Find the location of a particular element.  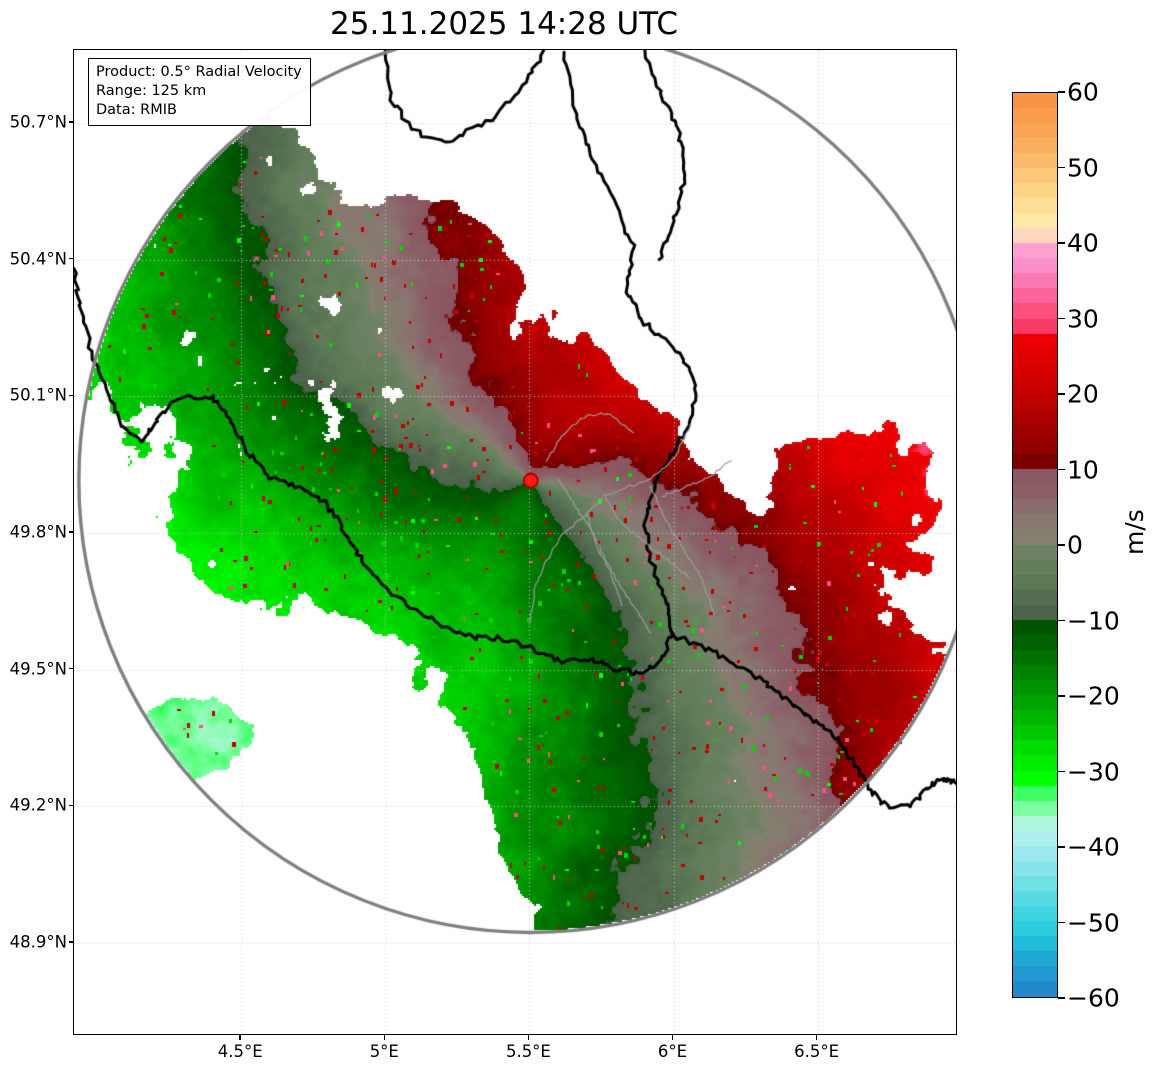

info-range: Range: 125 km is located at coordinates (151, 90).